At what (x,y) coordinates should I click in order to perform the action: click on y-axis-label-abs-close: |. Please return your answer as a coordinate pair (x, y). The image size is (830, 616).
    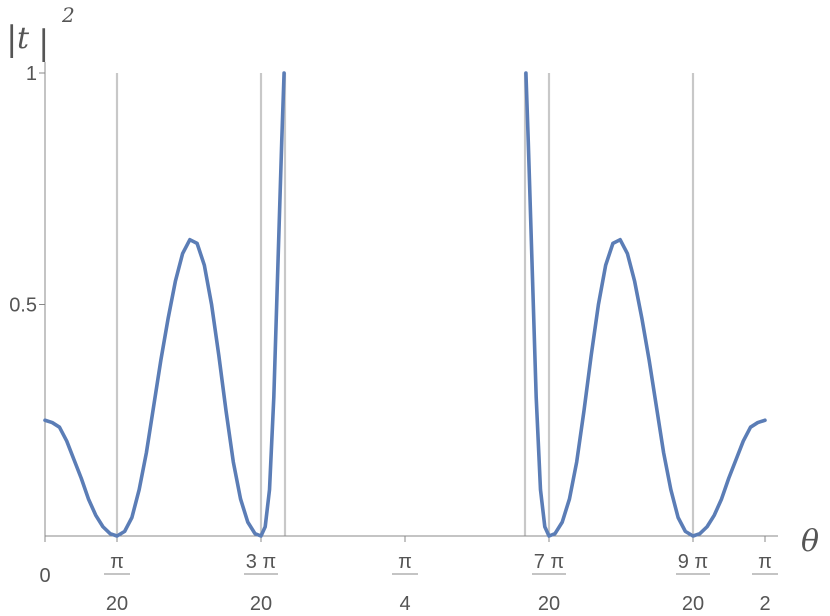
    Looking at the image, I should click on (43, 43).